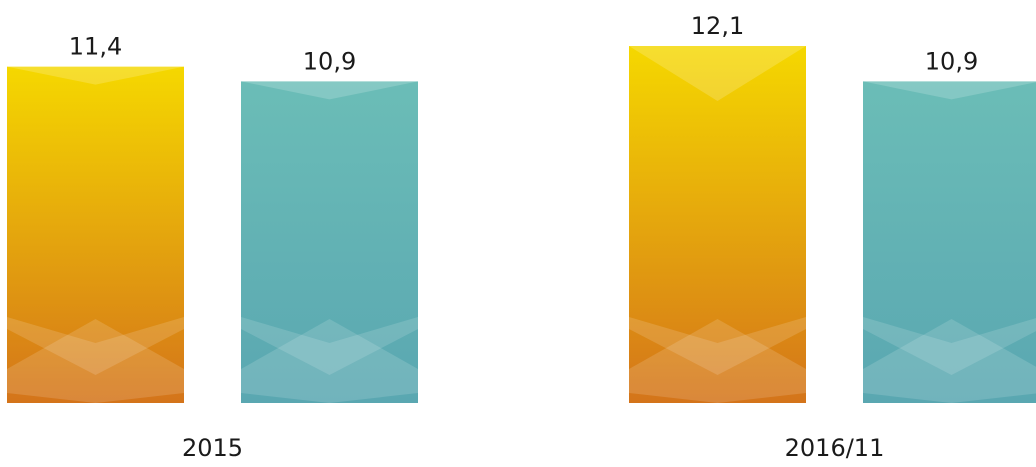 This screenshot has width=1036, height=467. I want to click on value-label-0-0: 11,4, so click(95, 47).